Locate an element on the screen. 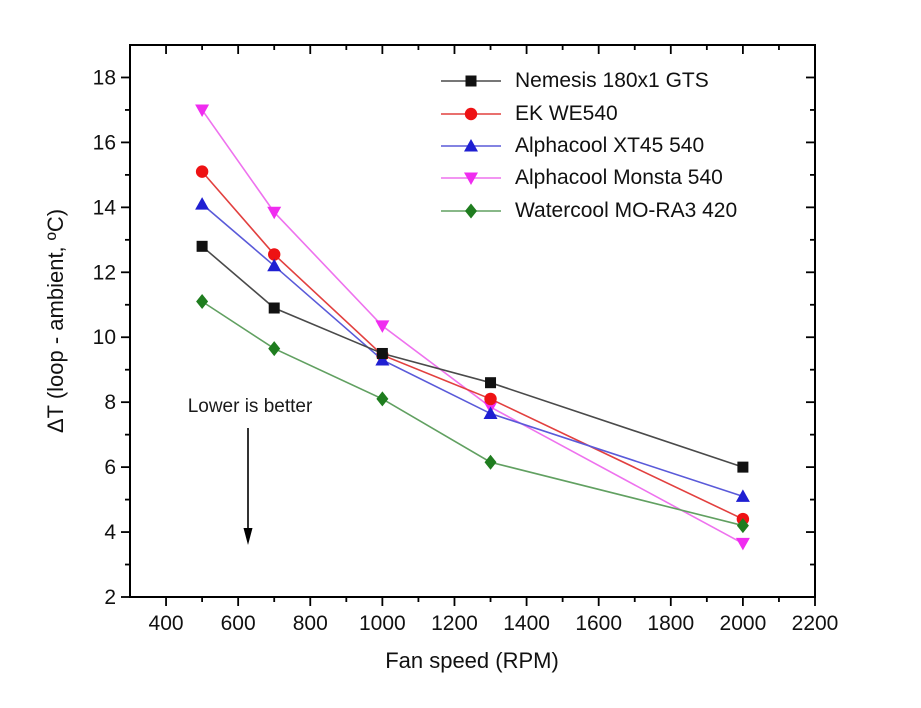  legend-item: Nemesis 180x1 GTS is located at coordinates (588, 81).